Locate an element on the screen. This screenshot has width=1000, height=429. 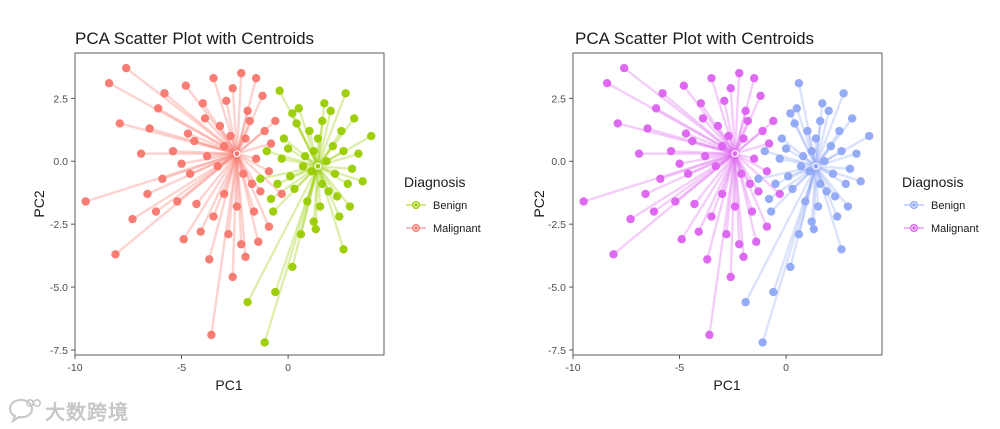
watermark-text: 大数跨境 is located at coordinates (87, 412).